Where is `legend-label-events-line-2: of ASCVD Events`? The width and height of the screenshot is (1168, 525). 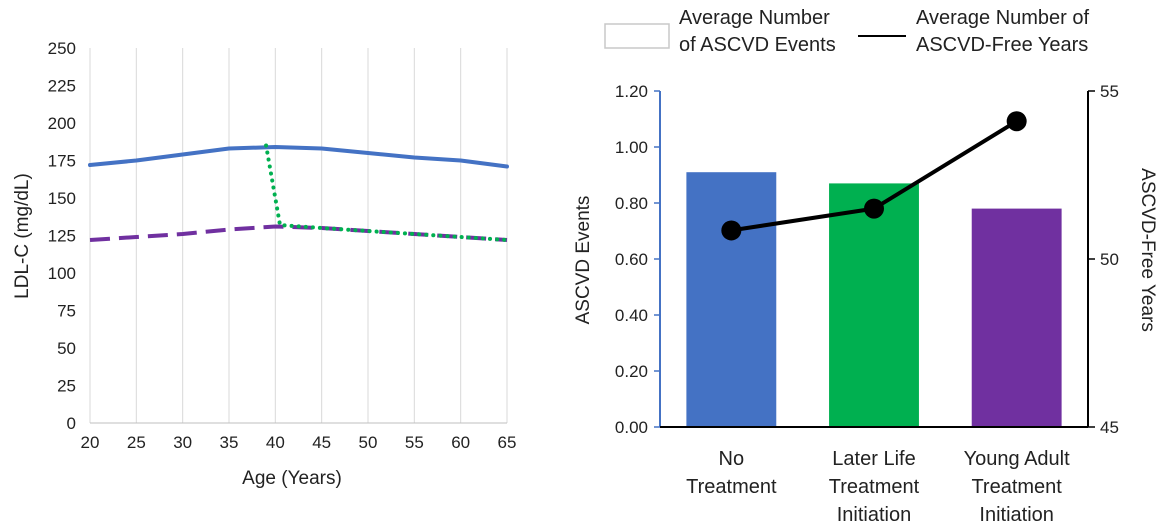
legend-label-events-line-2: of ASCVD Events is located at coordinates (757, 45).